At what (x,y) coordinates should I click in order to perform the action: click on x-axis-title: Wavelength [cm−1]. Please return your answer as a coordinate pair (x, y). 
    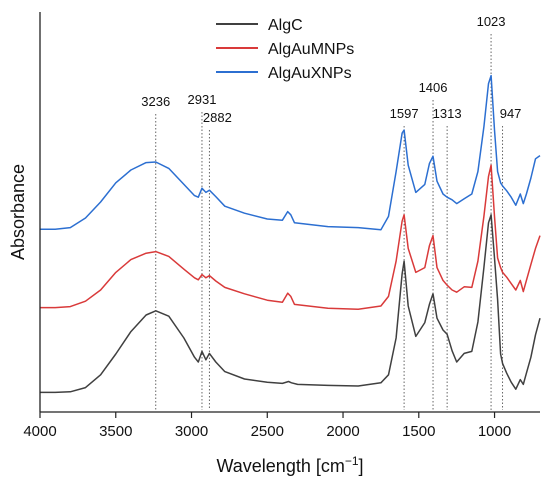
    Looking at the image, I should click on (289, 465).